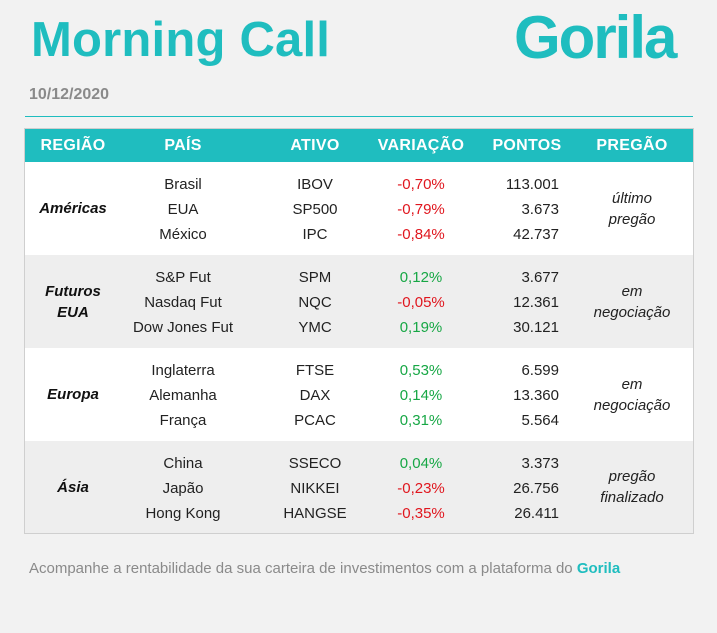  Describe the element at coordinates (421, 395) in the screenshot. I see `variation-cell: 0,14%` at that location.